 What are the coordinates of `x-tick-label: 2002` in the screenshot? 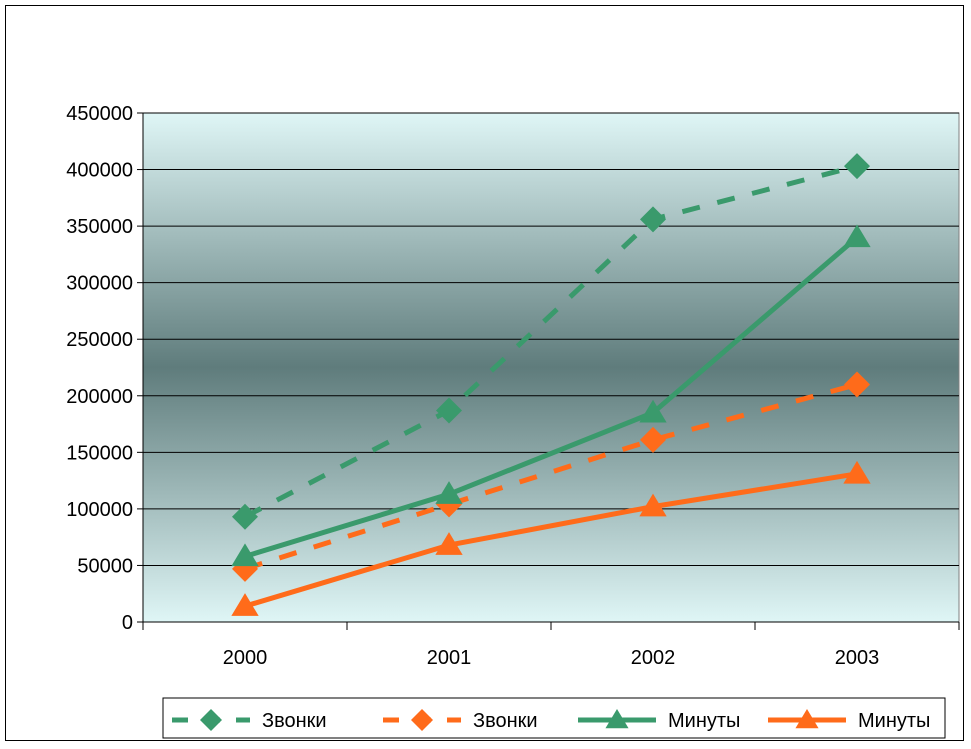 It's located at (653, 658).